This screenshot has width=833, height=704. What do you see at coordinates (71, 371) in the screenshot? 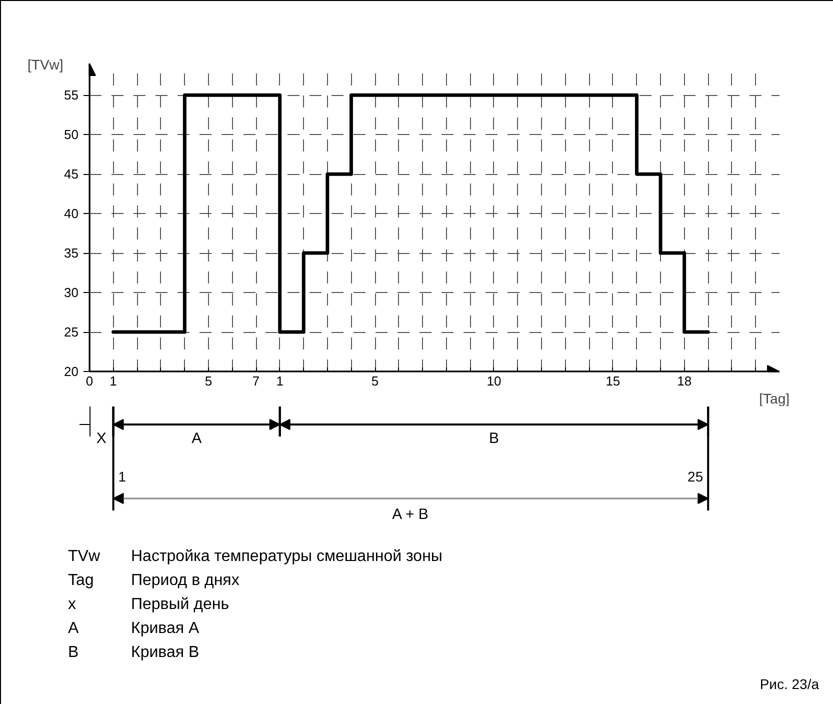
I see `y-tick-label: 20` at bounding box center [71, 371].